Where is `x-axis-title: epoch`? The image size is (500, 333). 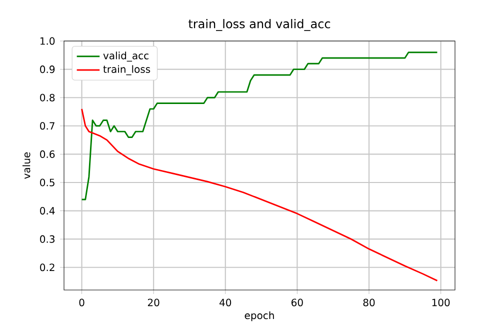 x-axis-title: epoch is located at coordinates (259, 316).